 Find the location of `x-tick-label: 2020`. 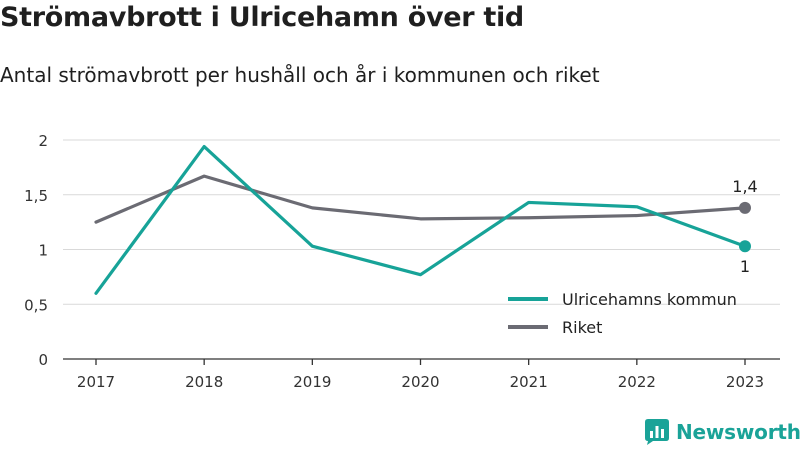

x-tick-label: 2020 is located at coordinates (420, 382).